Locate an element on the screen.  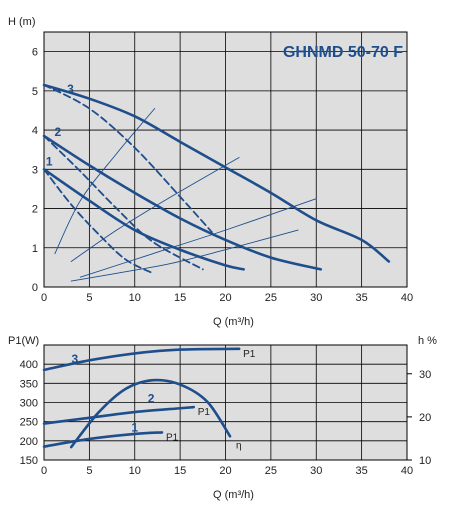
power-y-tick-label: 400 is located at coordinates (29, 365).